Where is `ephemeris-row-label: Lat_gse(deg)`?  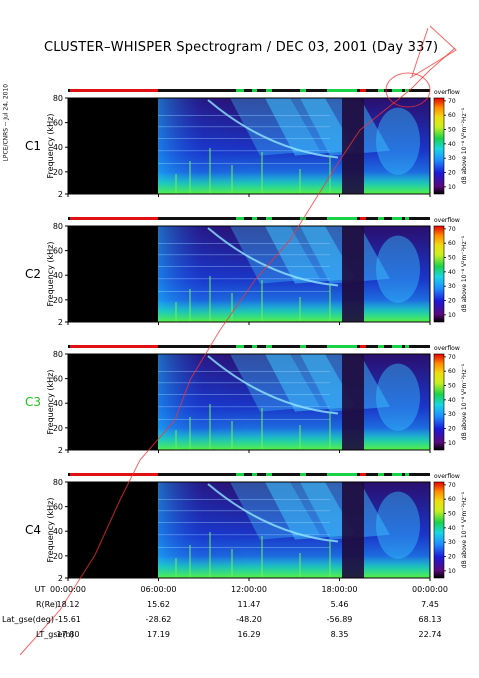 ephemeris-row-label: Lat_gse(deg) is located at coordinates (28, 619).